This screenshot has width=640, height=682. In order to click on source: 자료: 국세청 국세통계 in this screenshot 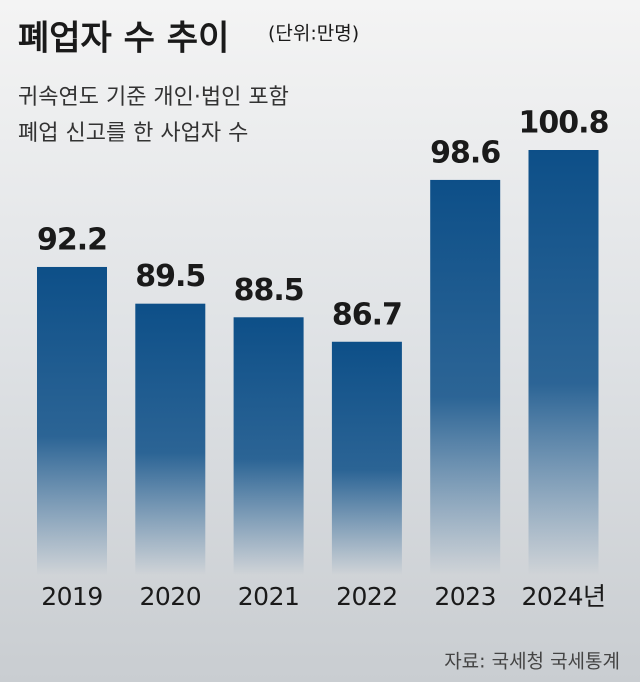, I will do `click(532, 662)`.